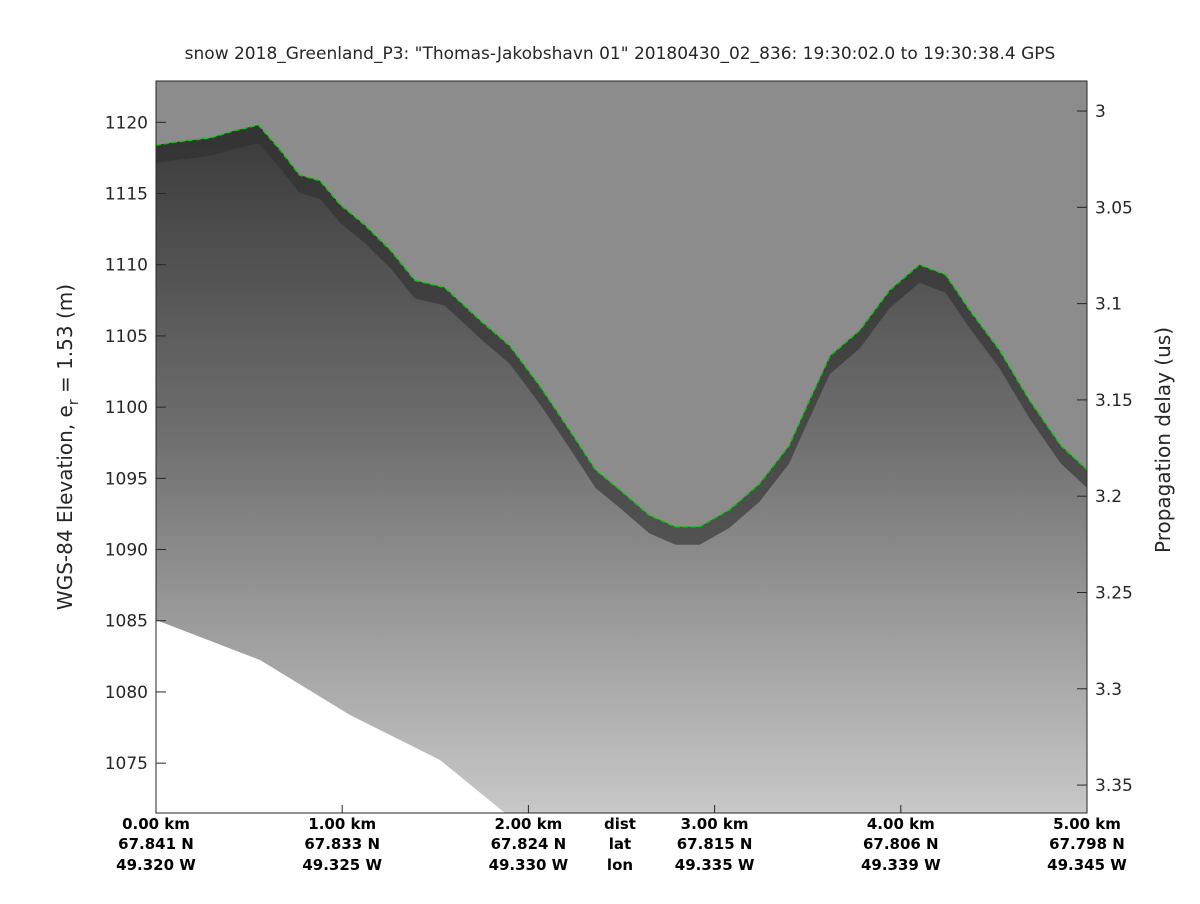 The width and height of the screenshot is (1200, 904). I want to click on y-label-subscript: r, so click(74, 402).